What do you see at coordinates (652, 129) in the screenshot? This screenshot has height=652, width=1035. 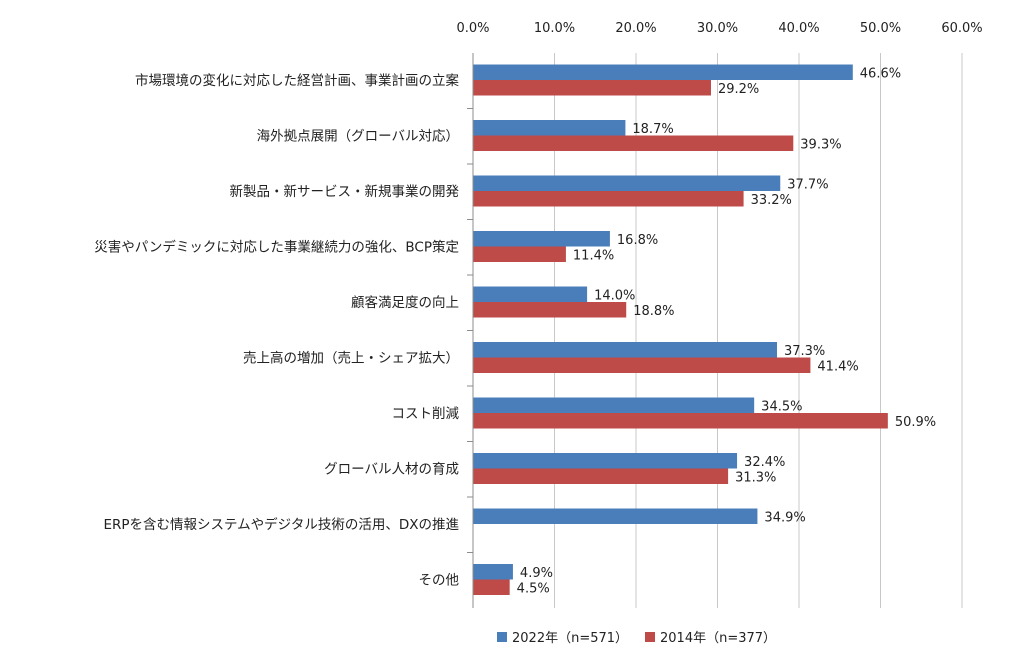 I see `data-label-2022: 18.7%` at bounding box center [652, 129].